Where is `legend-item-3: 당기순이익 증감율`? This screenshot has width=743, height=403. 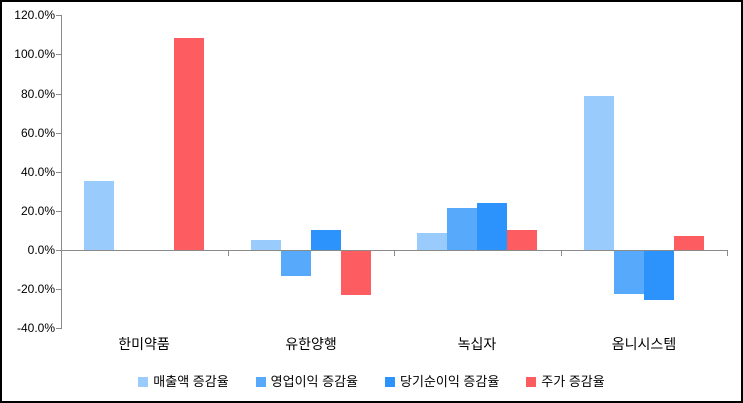
legend-item-3: 당기순이익 증감율 is located at coordinates (442, 381).